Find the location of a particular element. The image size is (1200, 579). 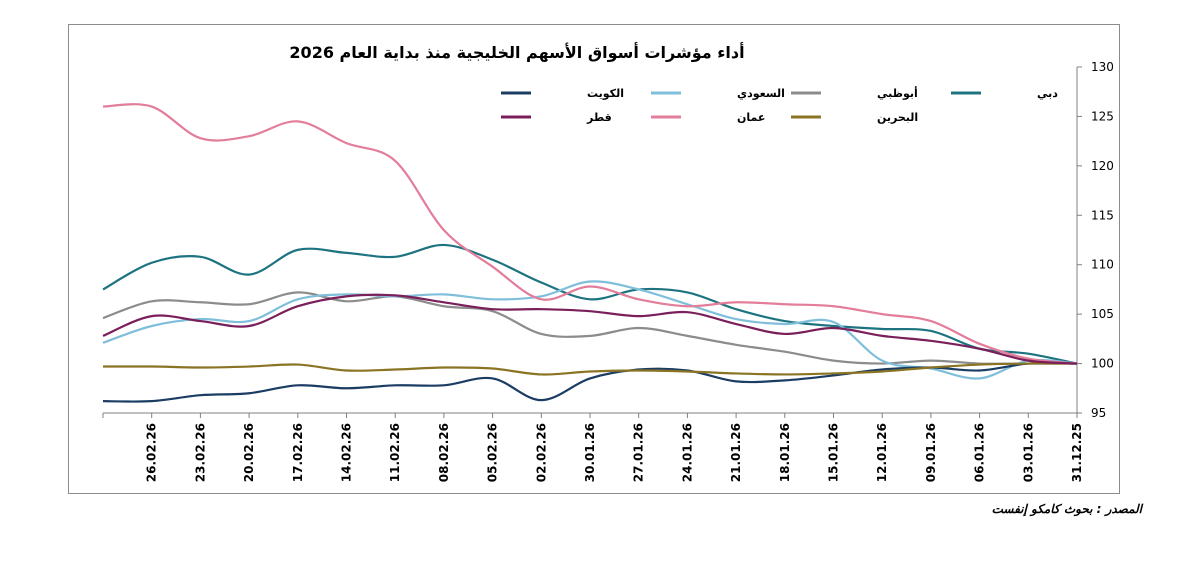

x-tick-label: 02.02.26 is located at coordinates (541, 452).